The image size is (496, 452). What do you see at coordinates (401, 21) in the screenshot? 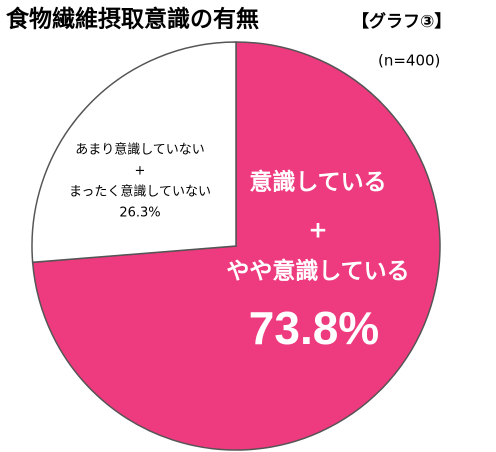
I see `chart-subtitle: 【グラフ③】` at bounding box center [401, 21].